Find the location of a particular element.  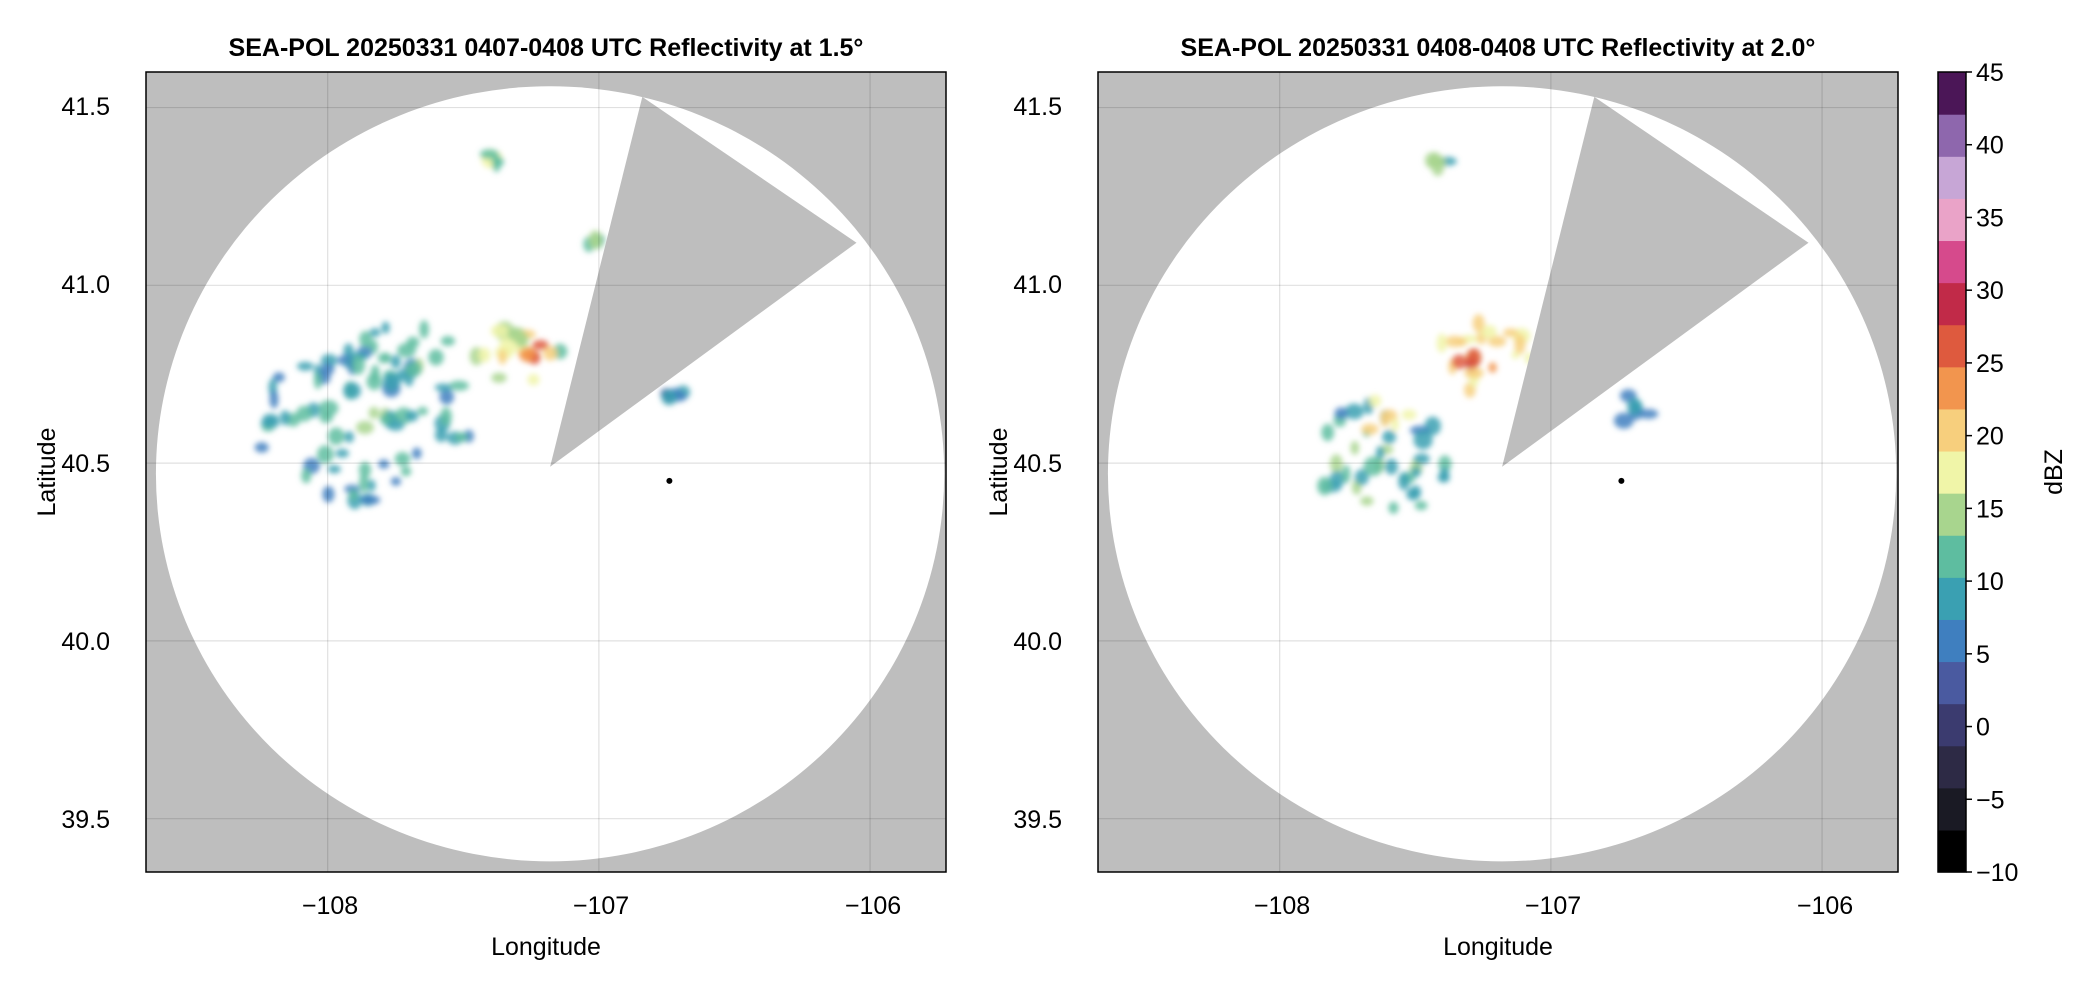

colorbar-tick-label-9: 35 is located at coordinates (1990, 218).